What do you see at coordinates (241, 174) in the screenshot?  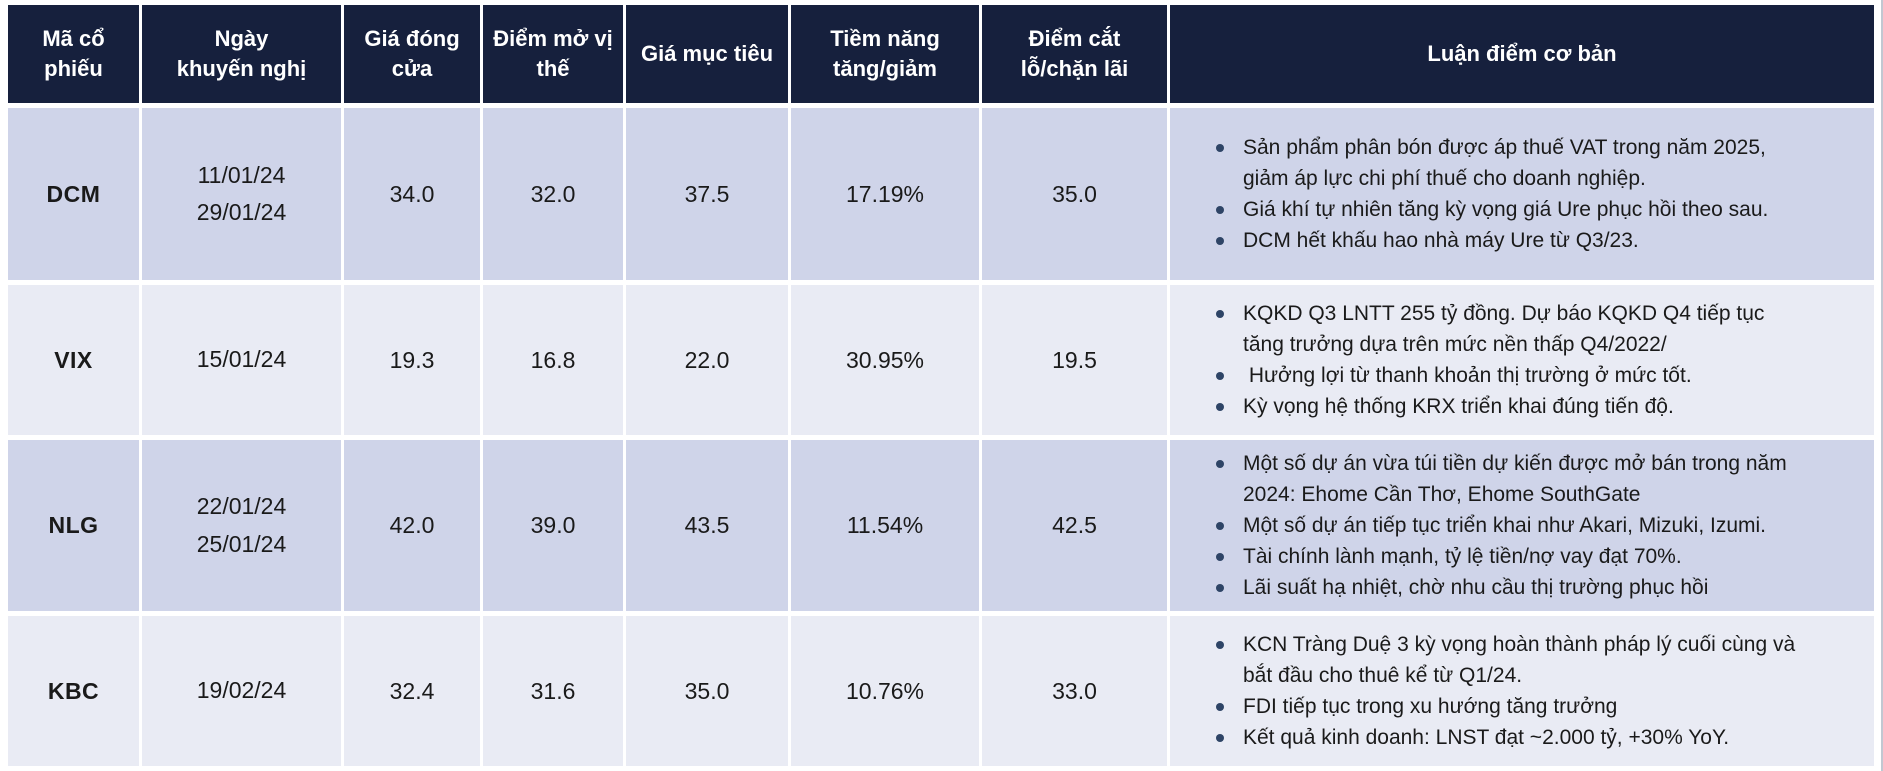 I see `date-line: 11/01/24` at bounding box center [241, 174].